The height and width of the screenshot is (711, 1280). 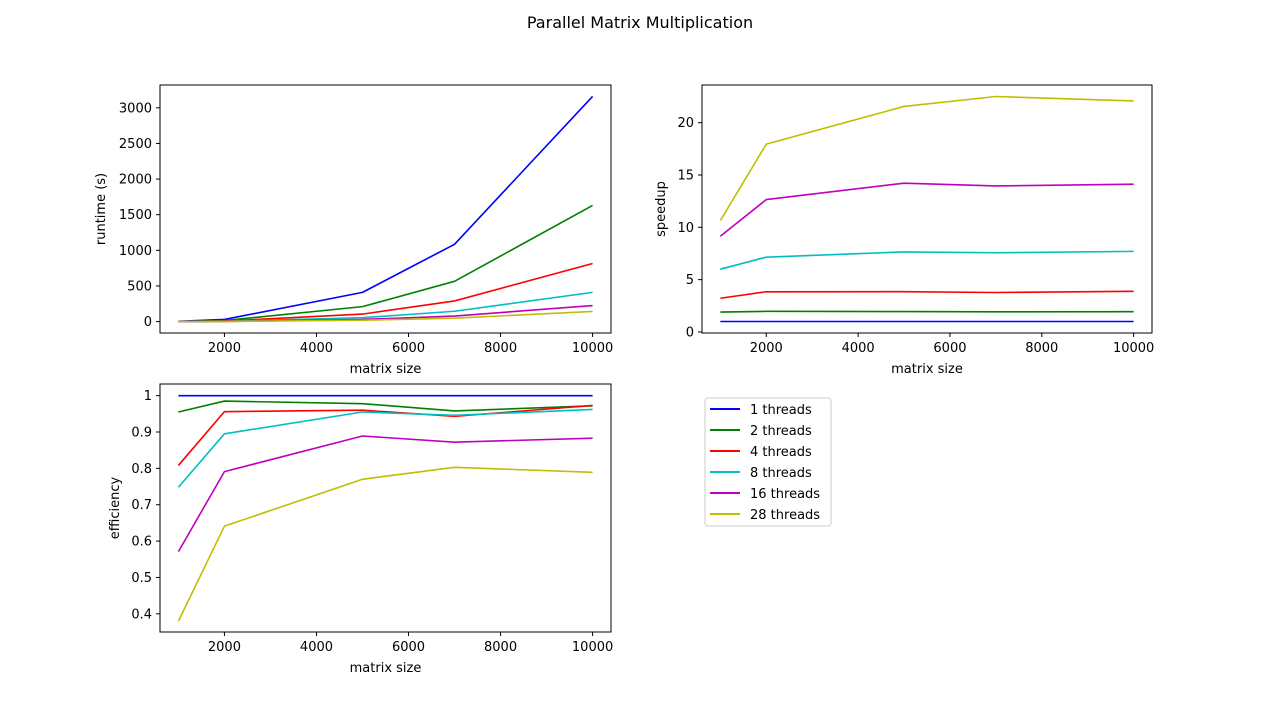 I want to click on y-tick-label: 0.6, so click(x=141, y=542).